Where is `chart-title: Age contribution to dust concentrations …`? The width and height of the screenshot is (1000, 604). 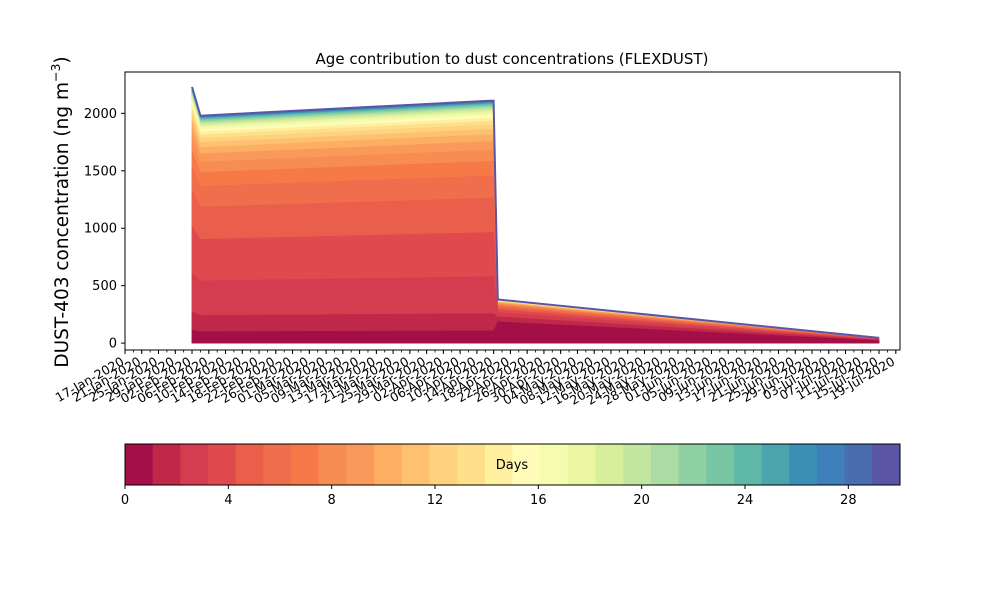 chart-title: Age contribution to dust concentrations … is located at coordinates (512, 59).